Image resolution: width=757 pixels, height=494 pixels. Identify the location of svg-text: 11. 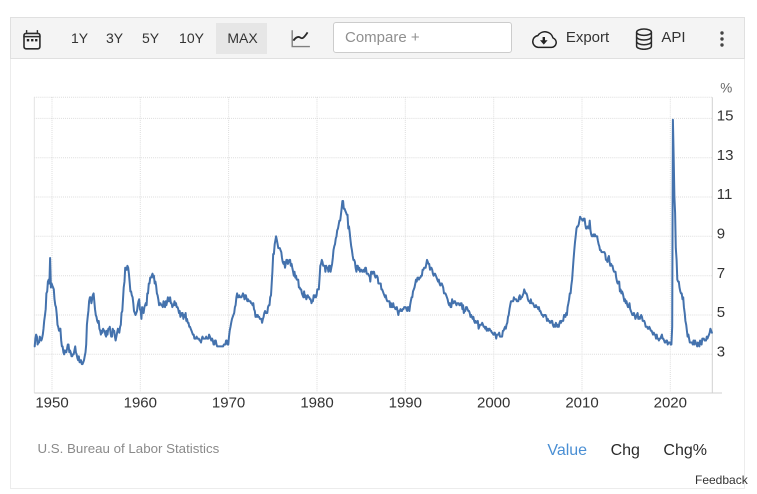
(725, 194).